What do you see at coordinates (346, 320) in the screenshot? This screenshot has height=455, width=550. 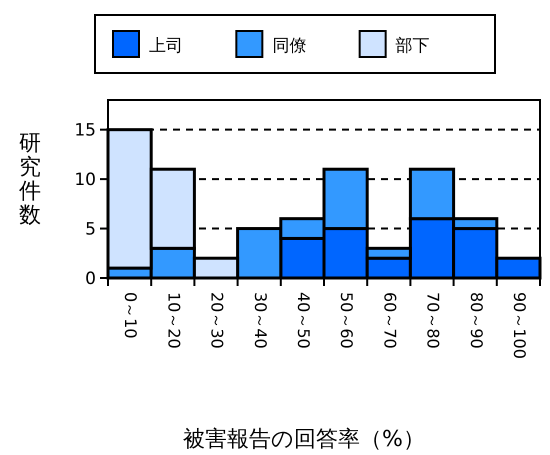 I see `x-tick-label: 50～60` at bounding box center [346, 320].